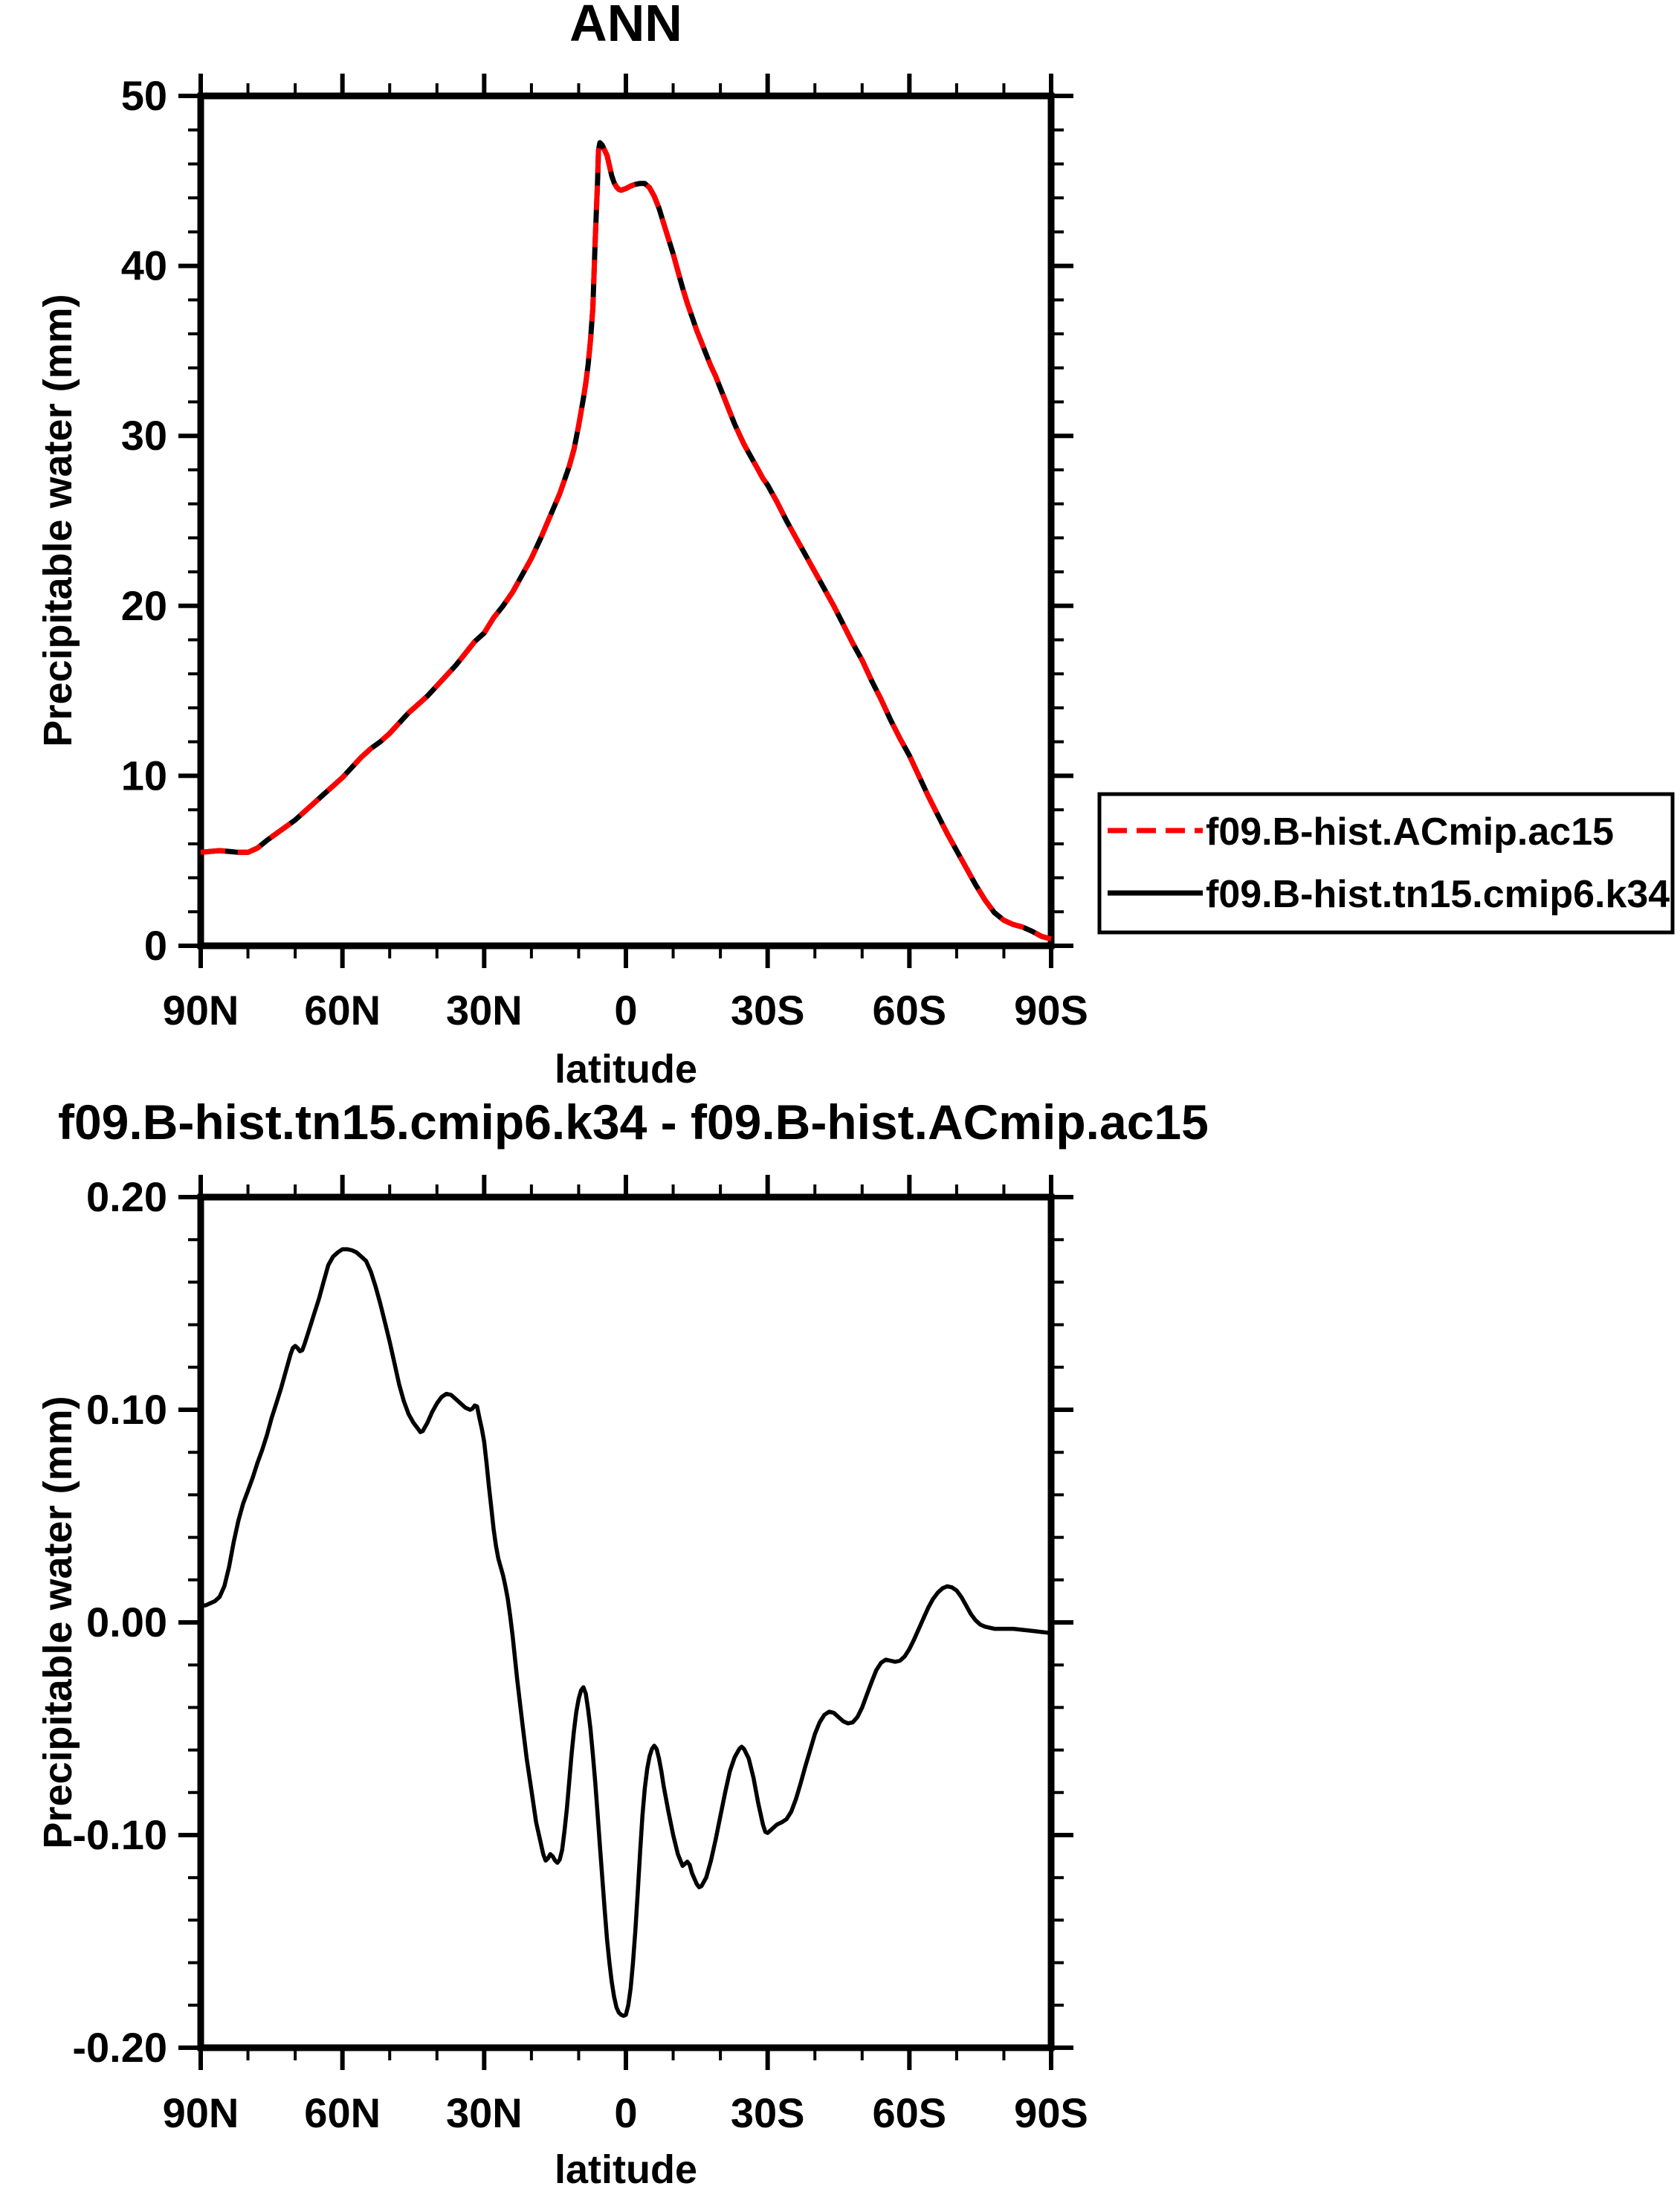 This screenshot has height=2189, width=1680. Describe the element at coordinates (119, 2048) in the screenshot. I see `y-tick-label: -0.20` at that location.